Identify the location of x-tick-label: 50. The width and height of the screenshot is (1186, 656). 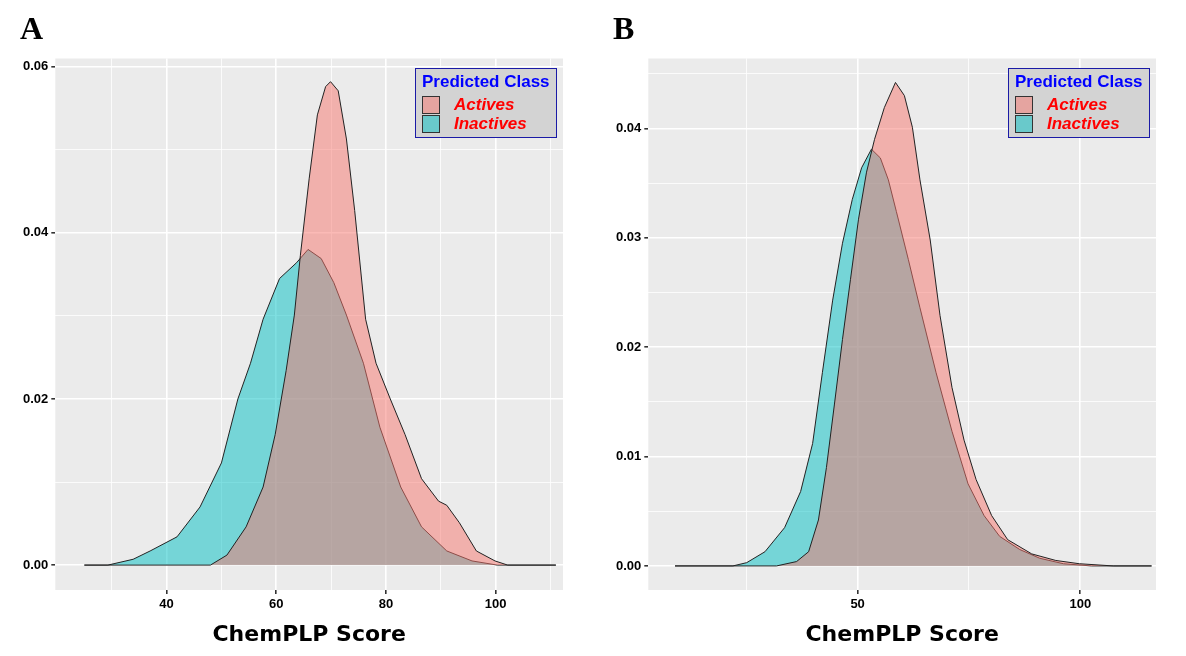
(857, 604).